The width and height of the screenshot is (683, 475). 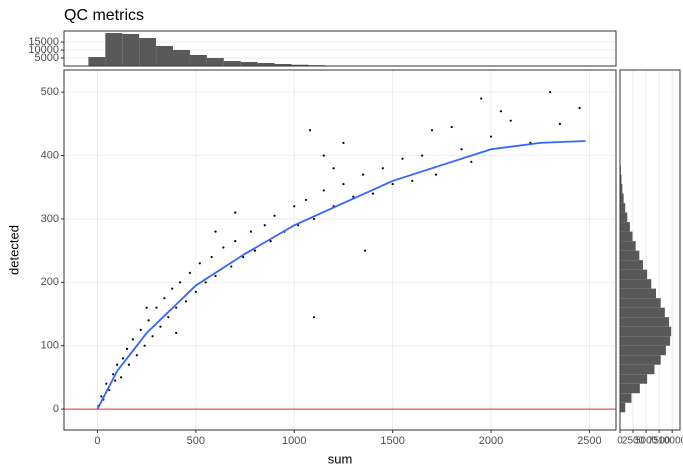 What do you see at coordinates (50, 155) in the screenshot?
I see `y-tick-label: 400` at bounding box center [50, 155].